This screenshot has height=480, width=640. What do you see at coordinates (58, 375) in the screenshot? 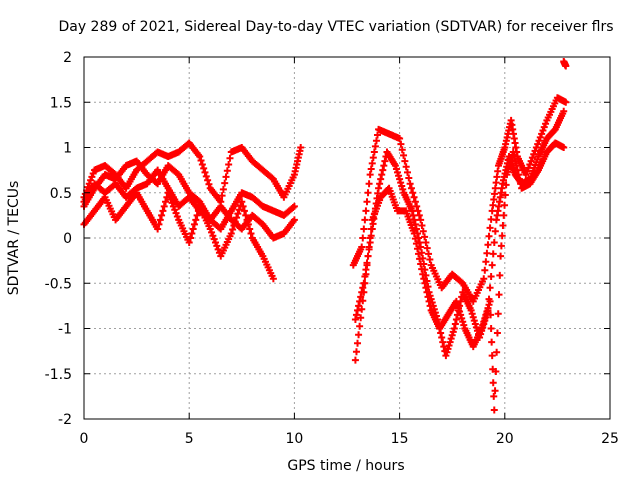
I see `y-tick-label: -1.5` at bounding box center [58, 375].